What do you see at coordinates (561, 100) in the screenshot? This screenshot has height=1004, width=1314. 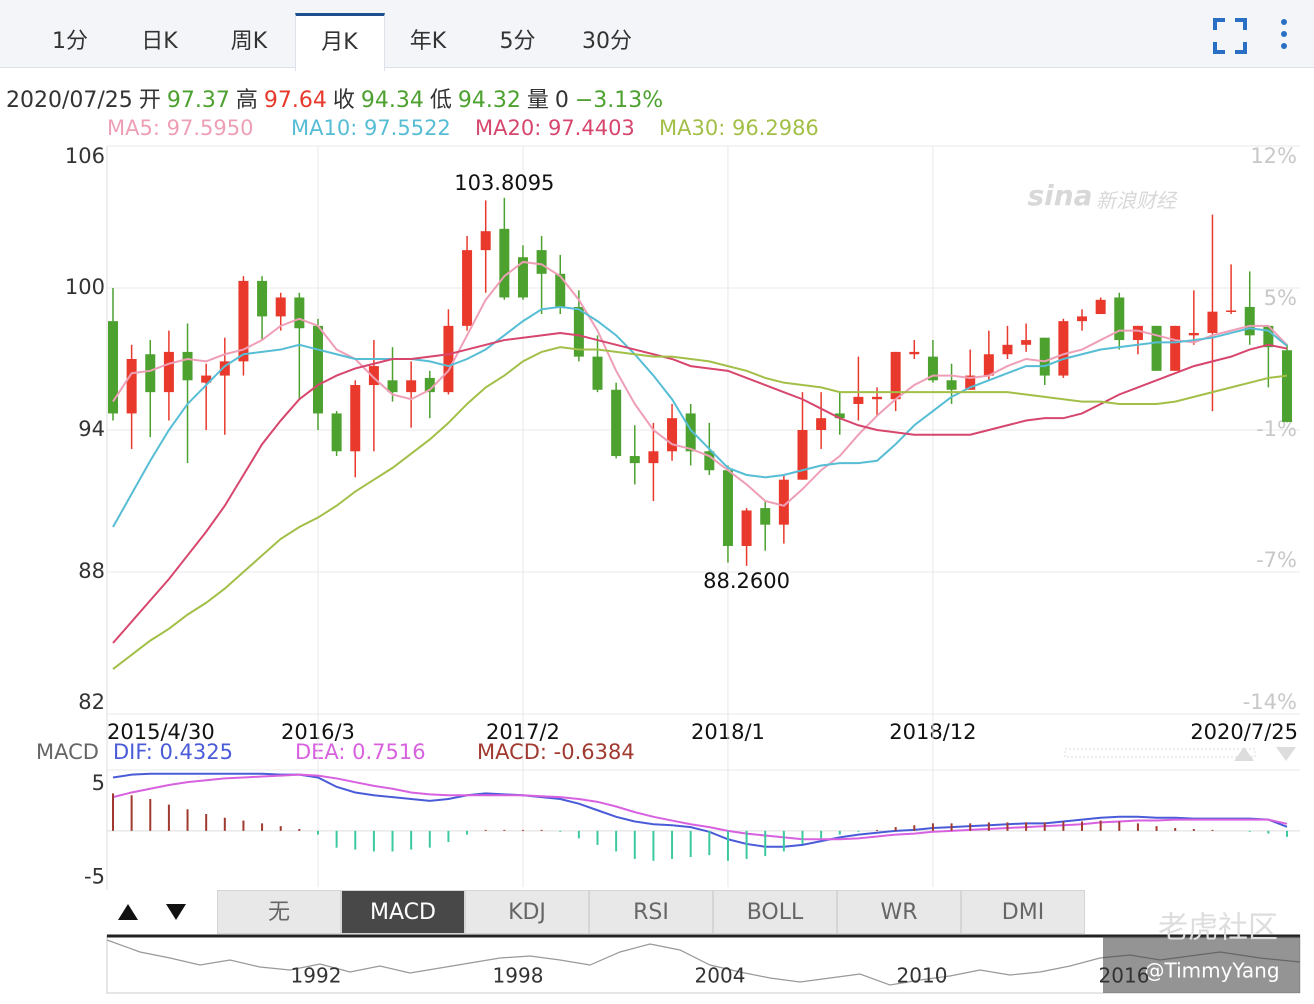 I see `info-value: 0` at bounding box center [561, 100].